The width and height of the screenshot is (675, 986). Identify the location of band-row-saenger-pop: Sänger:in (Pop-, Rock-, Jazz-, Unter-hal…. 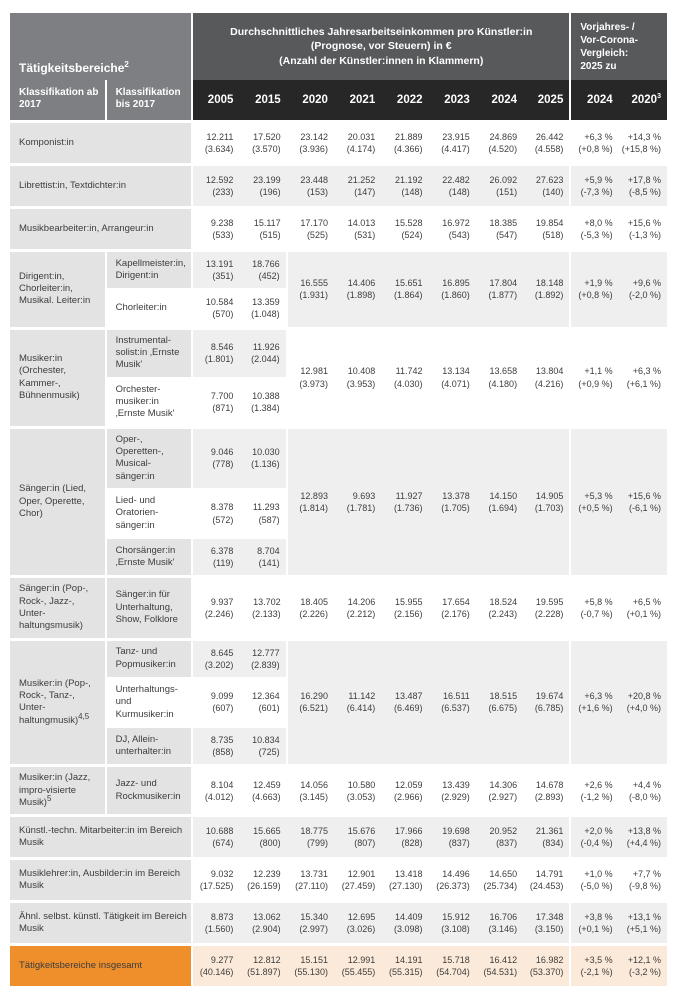
(338, 608).